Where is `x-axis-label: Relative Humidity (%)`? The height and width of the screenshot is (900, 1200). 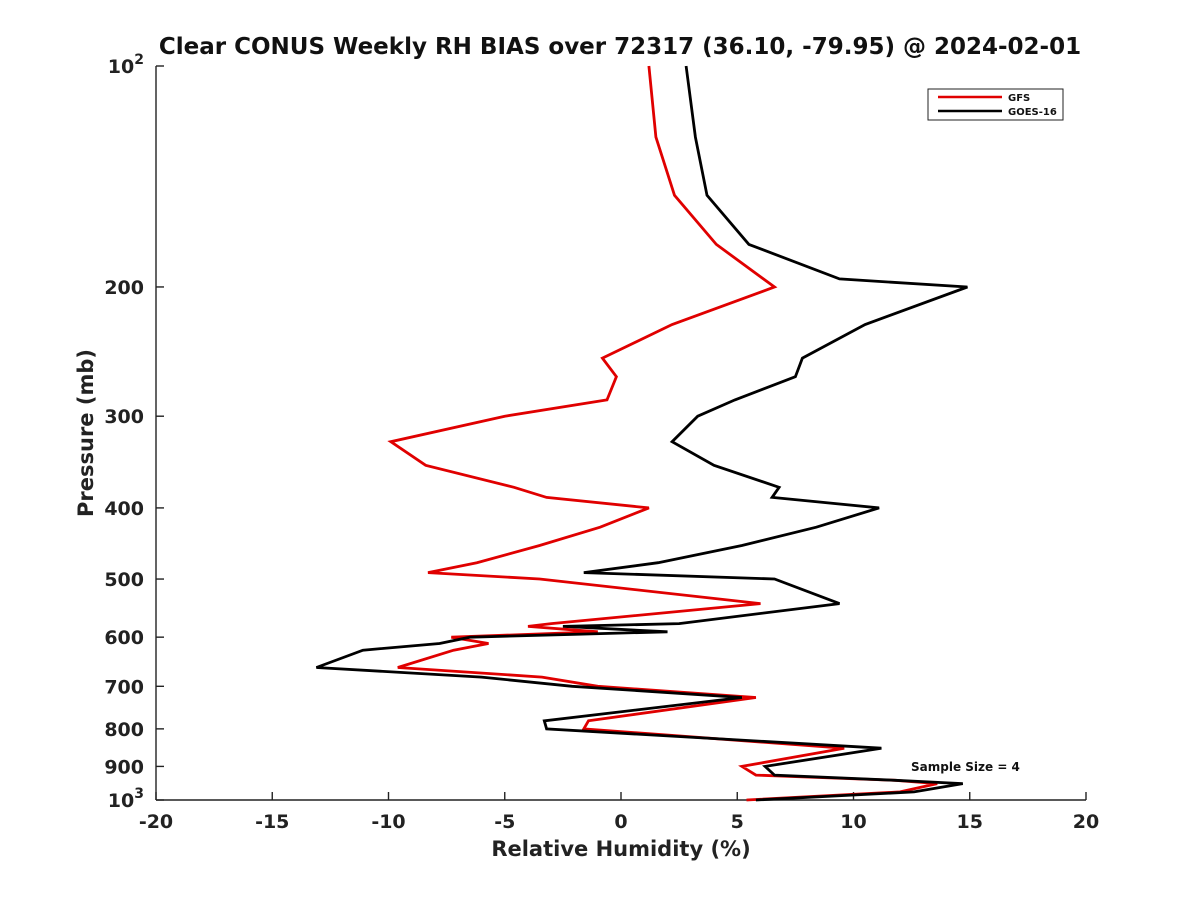
x-axis-label: Relative Humidity (%) is located at coordinates (620, 849).